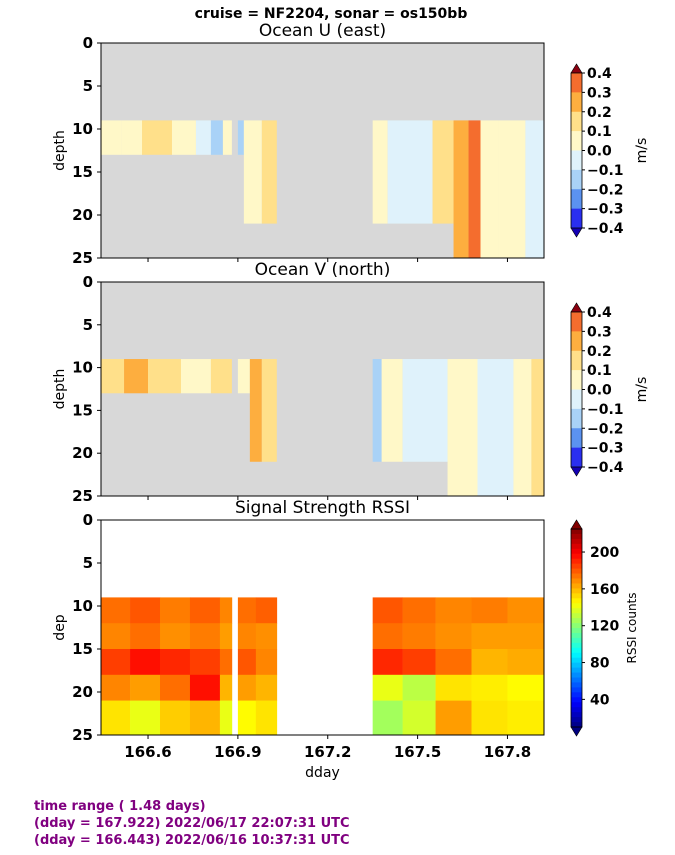 Image resolution: width=675 pixels, height=855 pixels. Describe the element at coordinates (327, 752) in the screenshot. I see `x-tick-label: 167.2` at that location.